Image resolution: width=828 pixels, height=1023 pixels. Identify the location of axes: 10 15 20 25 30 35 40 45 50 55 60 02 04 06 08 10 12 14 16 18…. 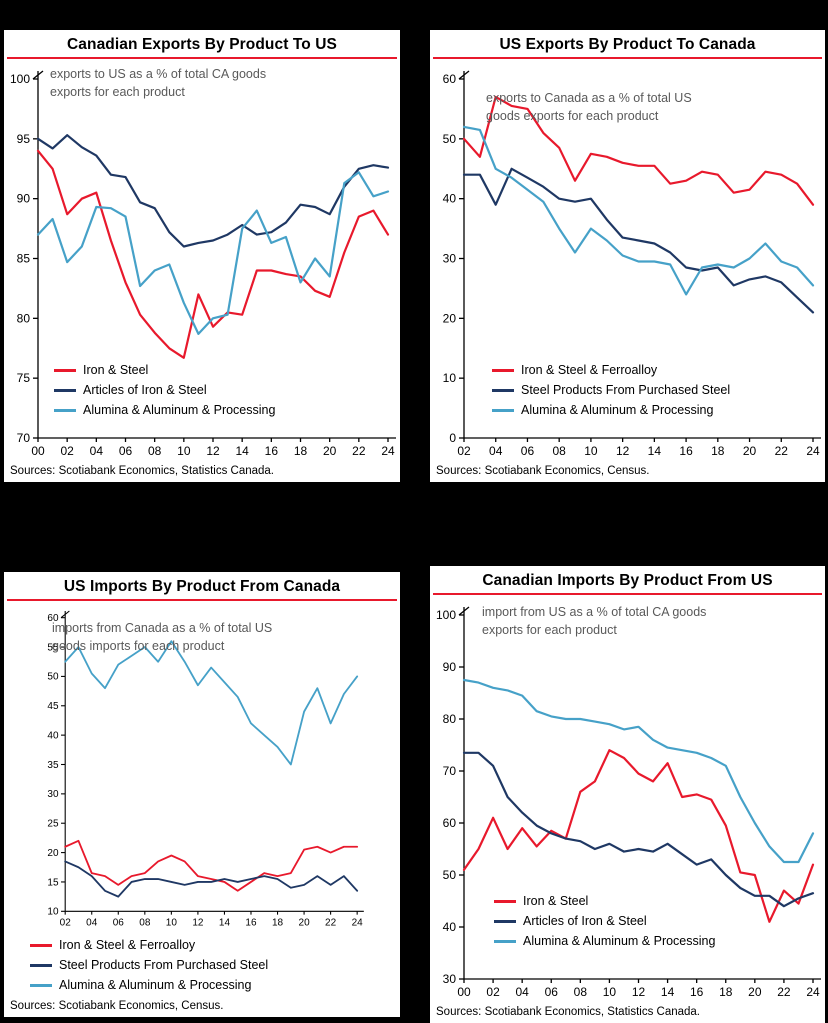
(205, 769).